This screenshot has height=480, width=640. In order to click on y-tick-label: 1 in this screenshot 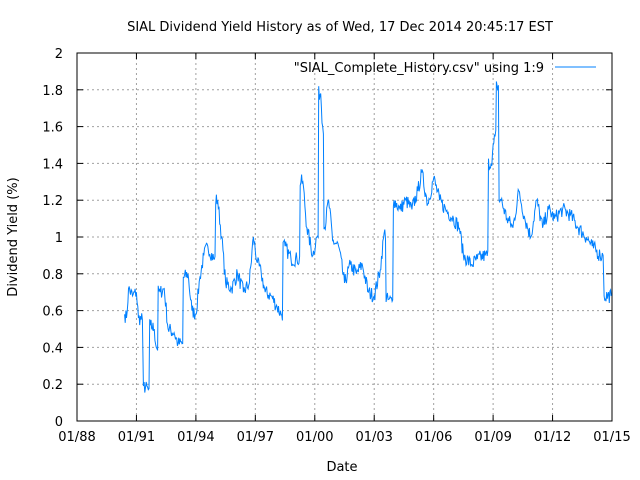, I will do `click(59, 238)`.